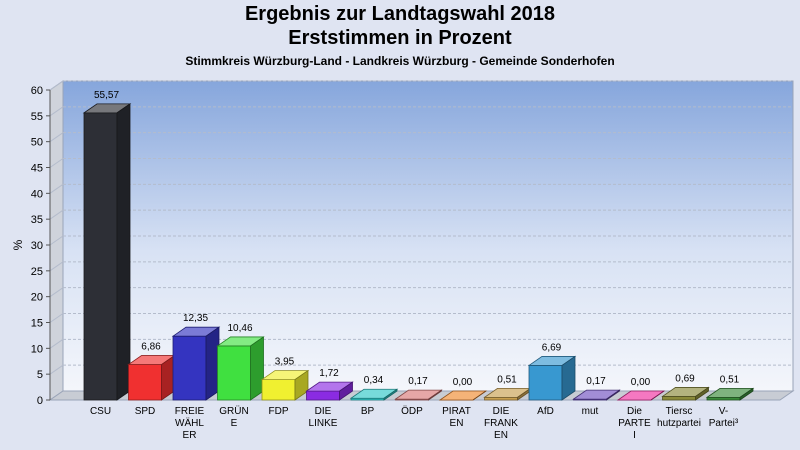  What do you see at coordinates (37, 220) in the screenshot?
I see `y-tick-label: 35` at bounding box center [37, 220].